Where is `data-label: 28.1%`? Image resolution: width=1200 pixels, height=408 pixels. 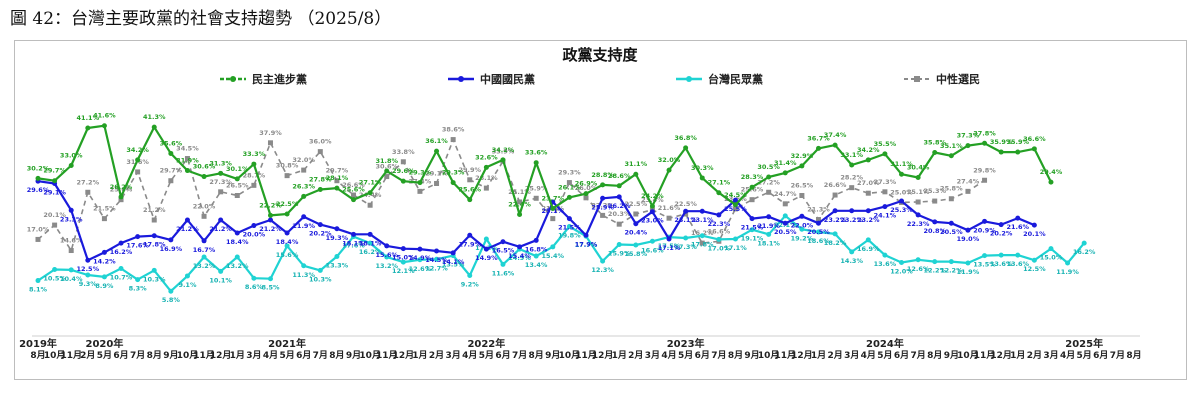 data-label: 28.1% is located at coordinates (486, 178).